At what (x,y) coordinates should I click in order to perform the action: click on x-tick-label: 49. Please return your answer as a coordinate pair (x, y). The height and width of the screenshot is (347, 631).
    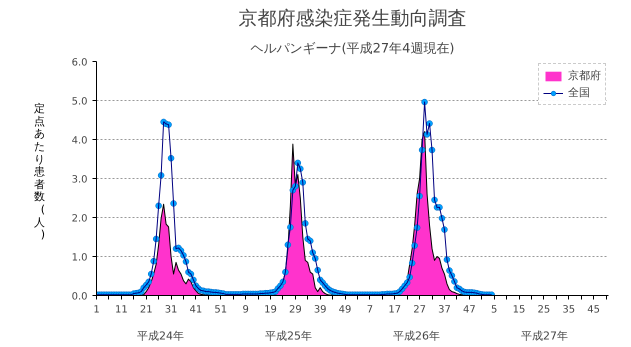
    Looking at the image, I should click on (345, 310).